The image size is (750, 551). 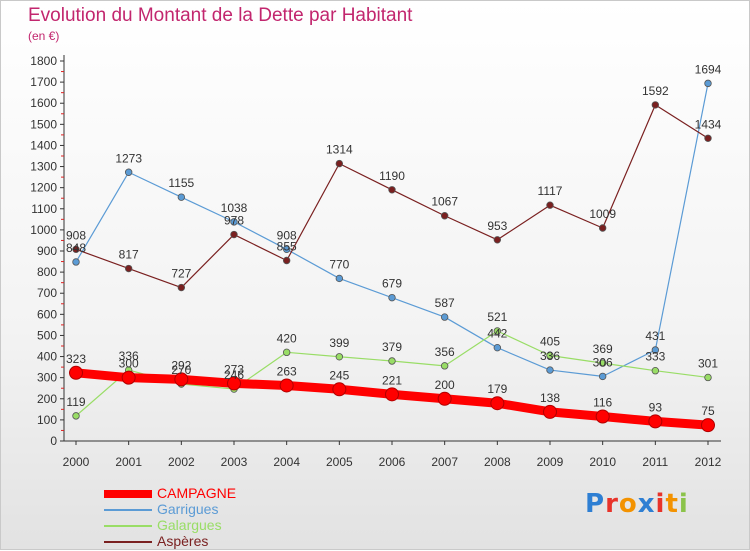 I want to click on data-label: 221, so click(x=392, y=380).